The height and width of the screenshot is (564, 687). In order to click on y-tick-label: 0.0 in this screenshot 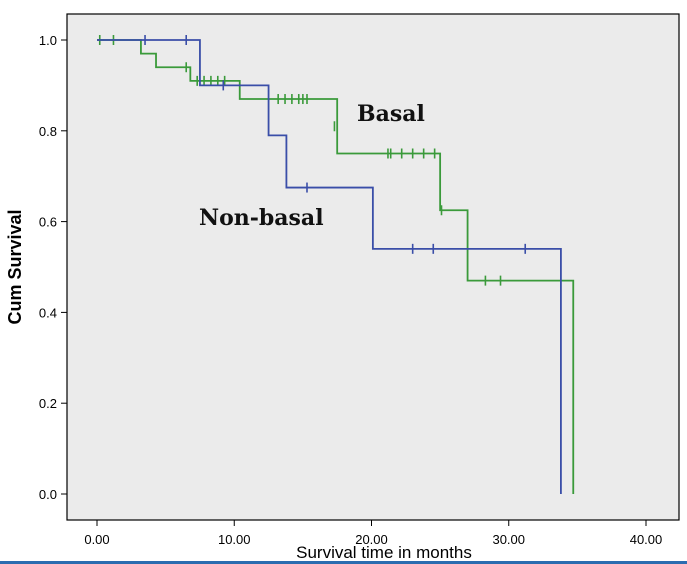, I will do `click(48, 494)`.